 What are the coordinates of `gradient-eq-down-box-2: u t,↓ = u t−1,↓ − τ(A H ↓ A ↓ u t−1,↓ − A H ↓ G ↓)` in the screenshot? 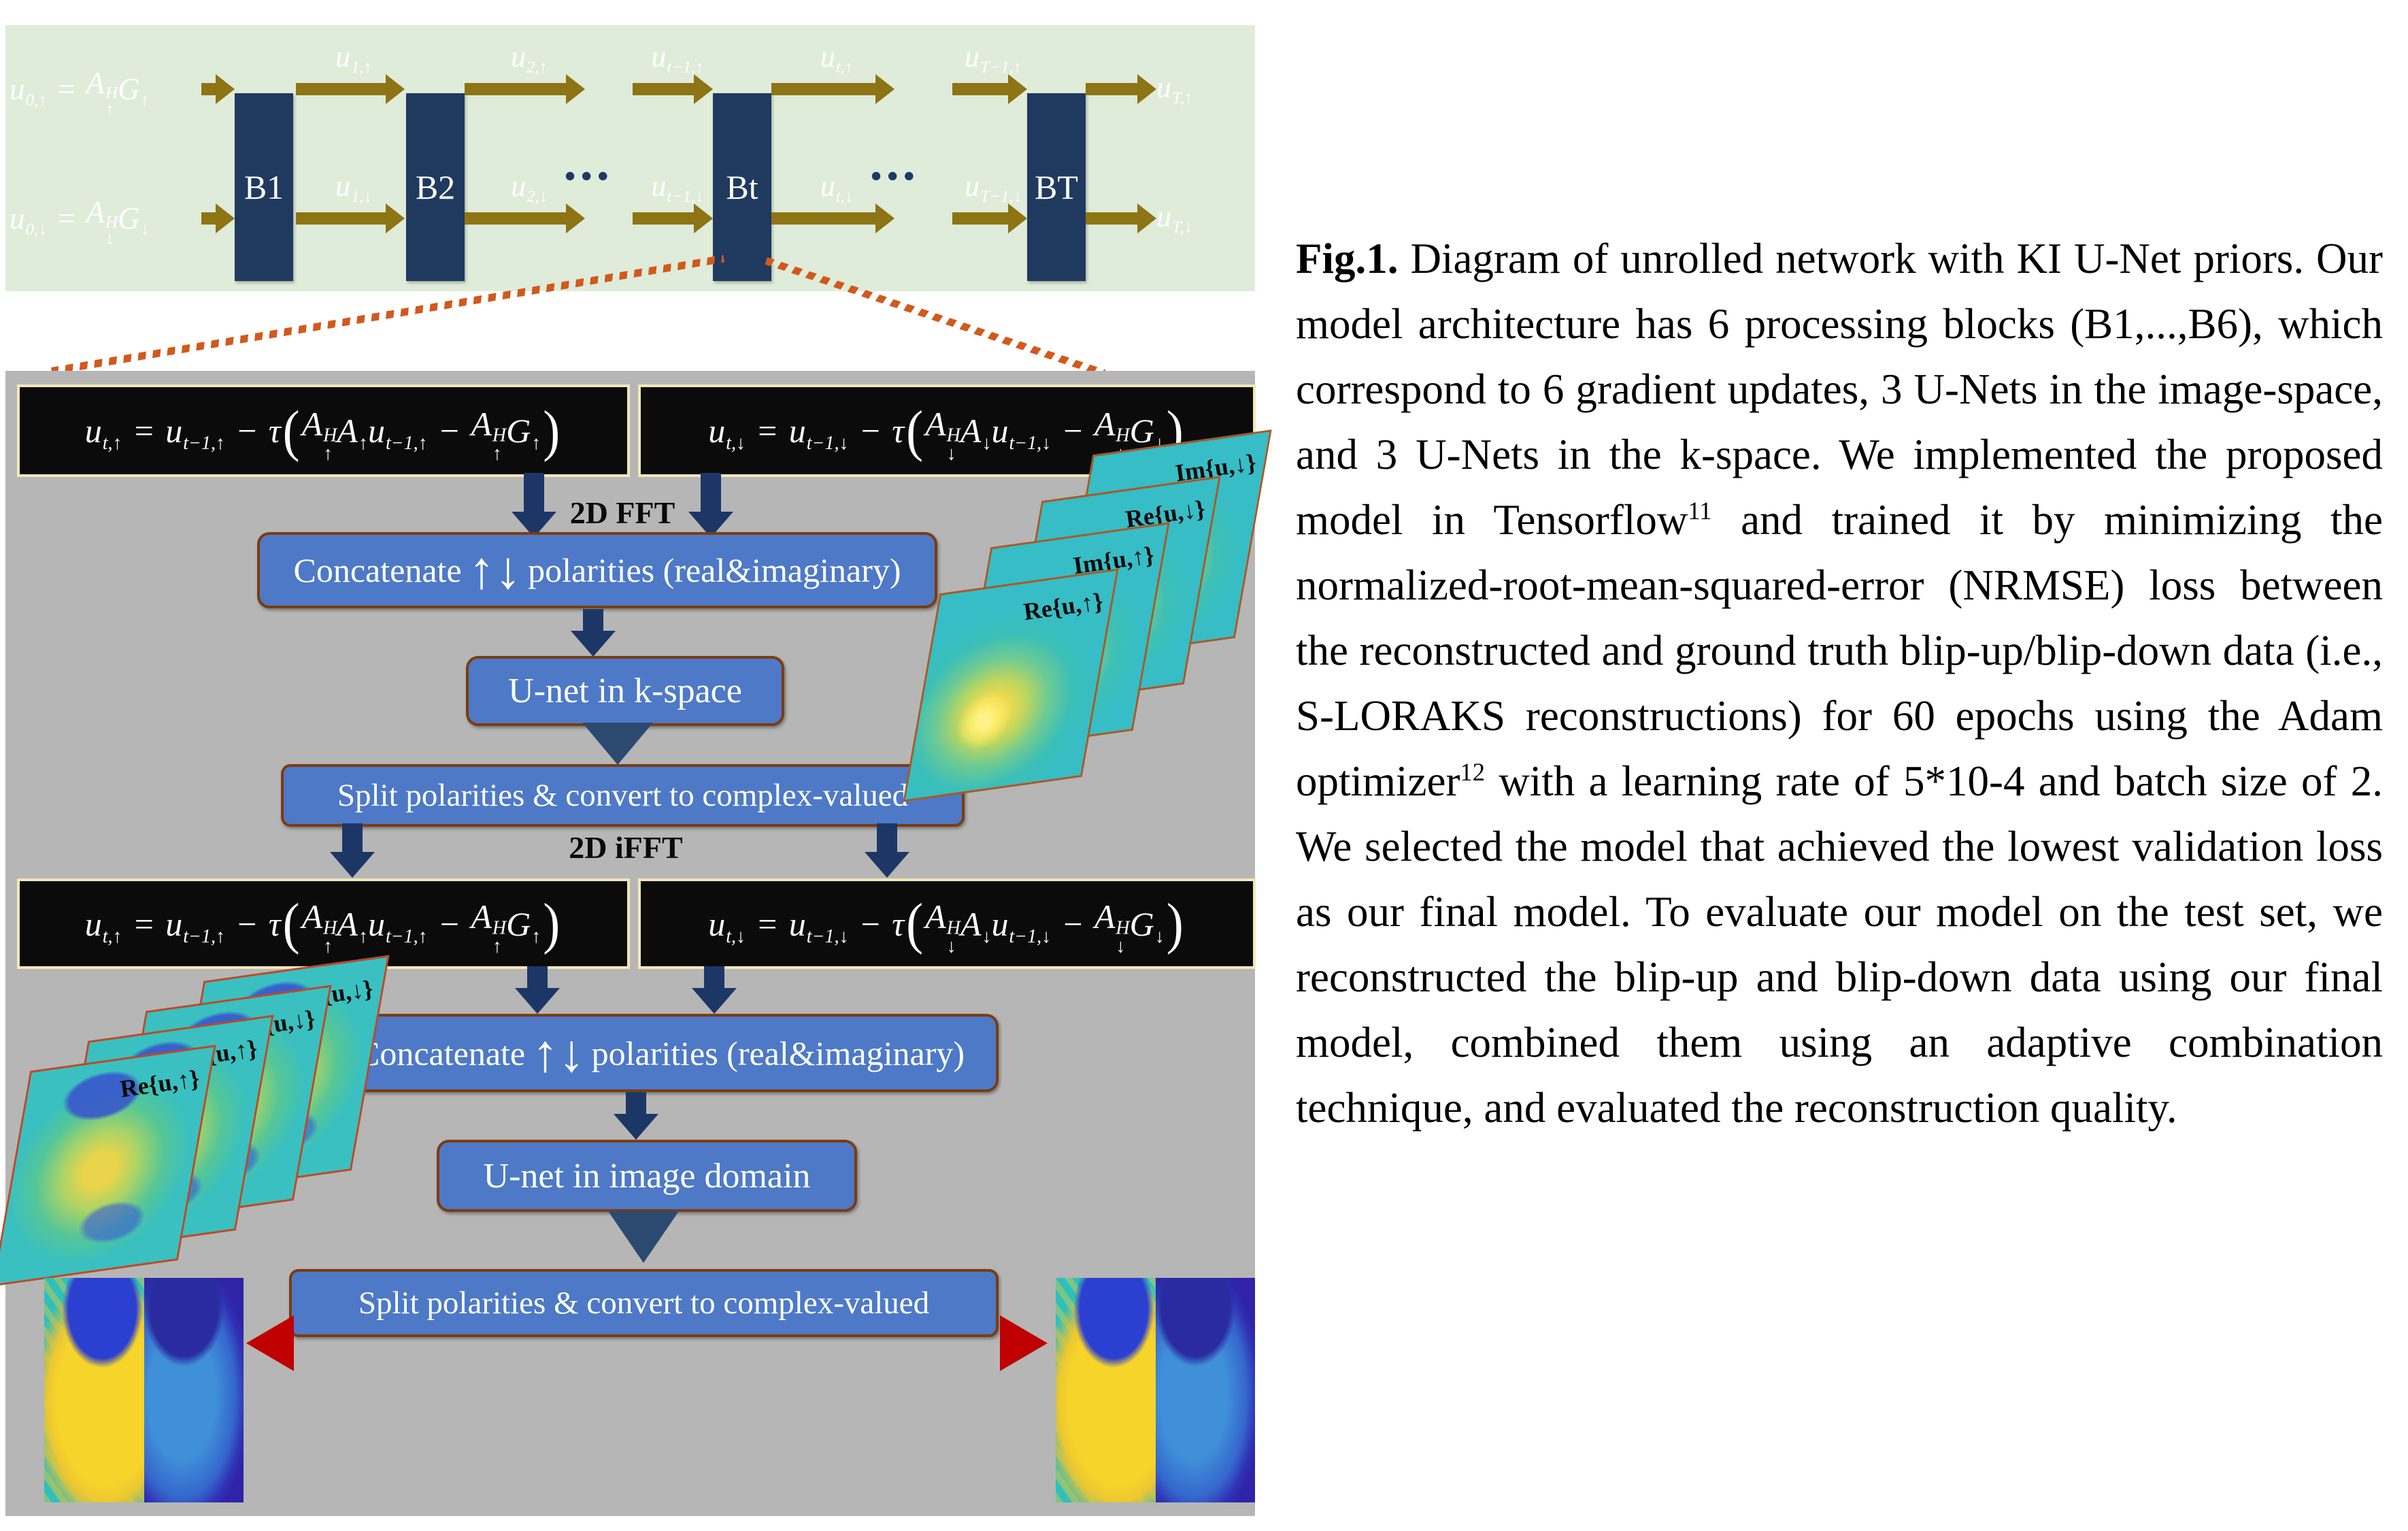 It's located at (947, 923).